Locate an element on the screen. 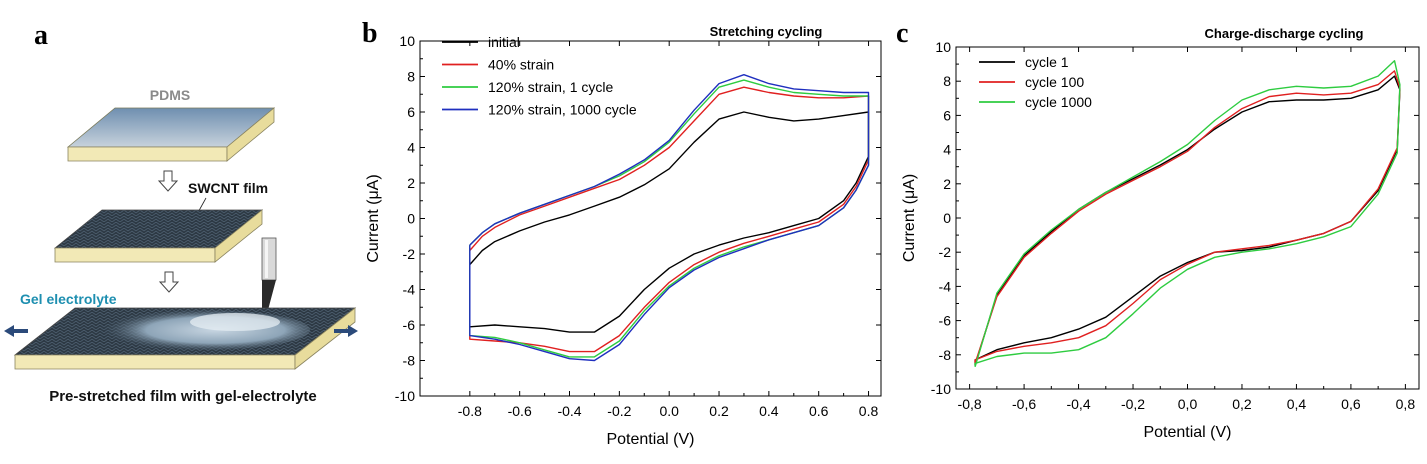 The height and width of the screenshot is (464, 1427). pdms-label: PDMS is located at coordinates (170, 95).